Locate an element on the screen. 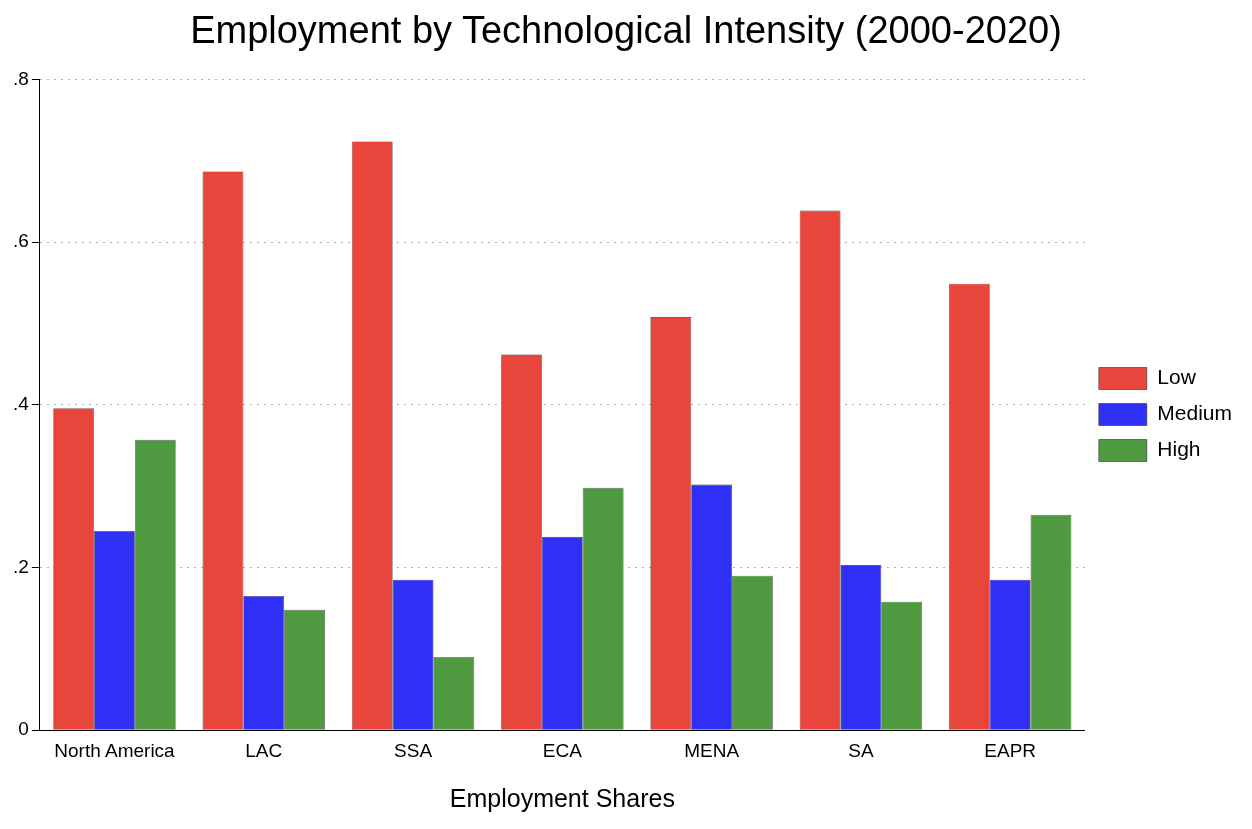  x-tick-label: SA is located at coordinates (861, 750).